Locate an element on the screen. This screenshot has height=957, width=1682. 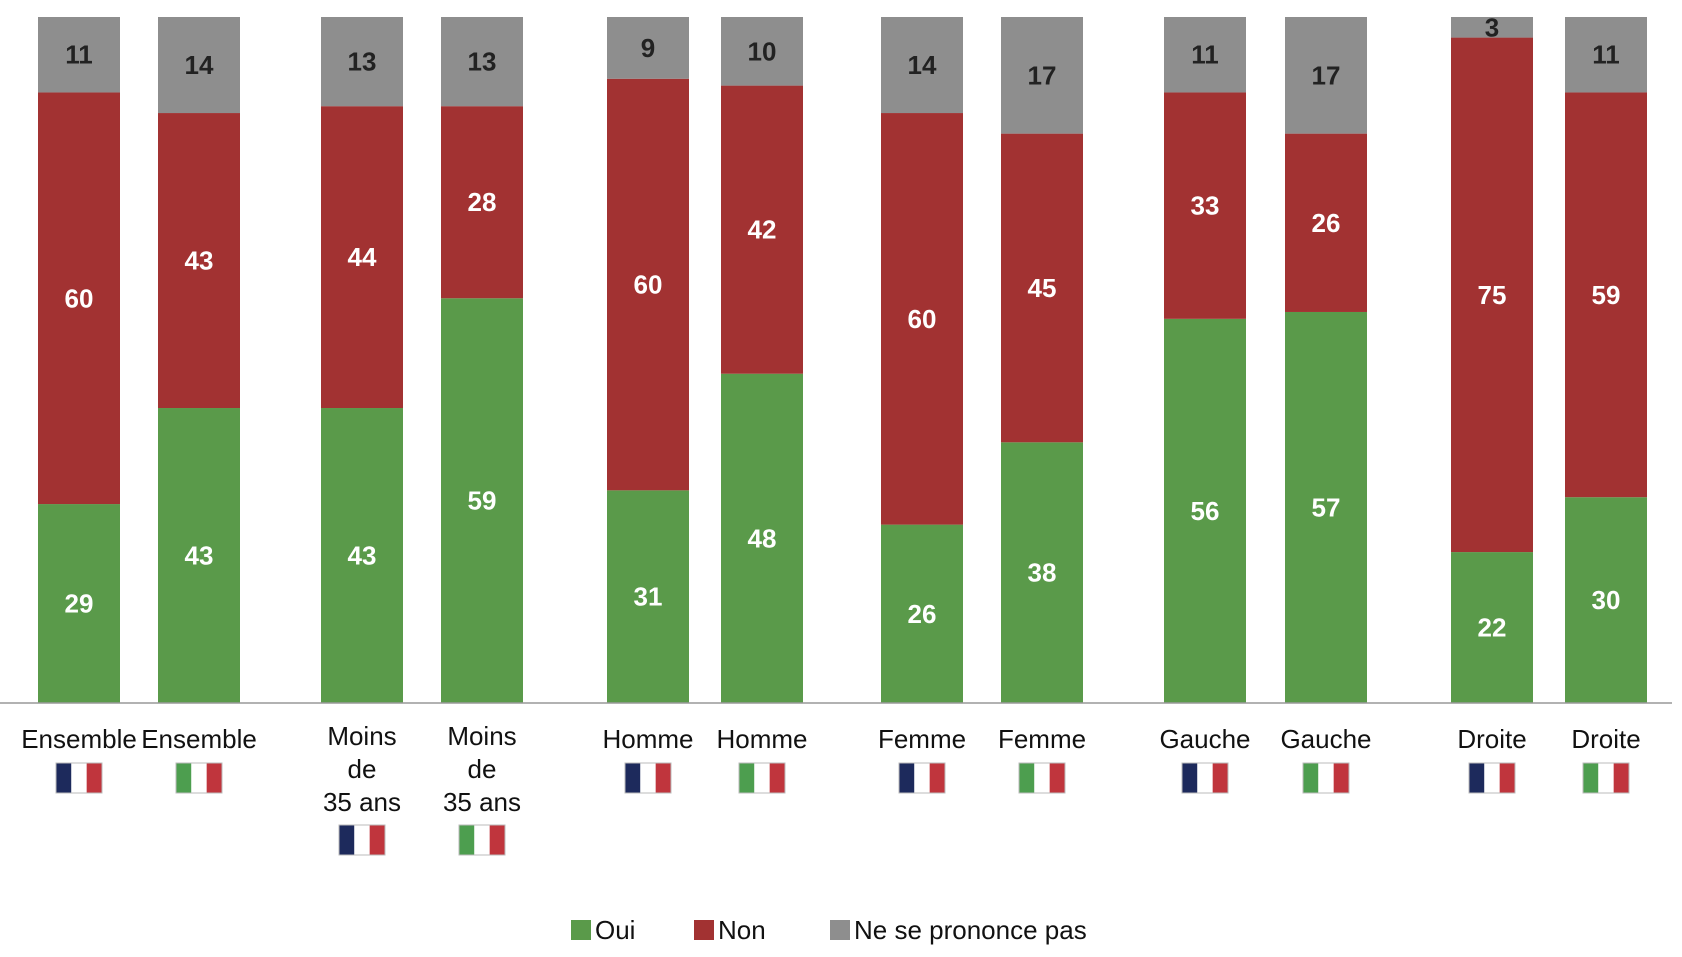
data-label: 33 is located at coordinates (1205, 206).